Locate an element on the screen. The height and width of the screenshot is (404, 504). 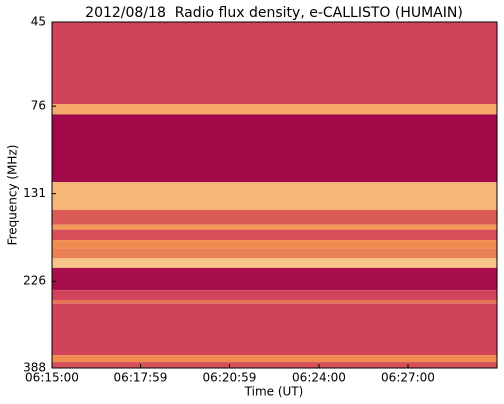
x-tick-label: 06:17:59 is located at coordinates (141, 378).